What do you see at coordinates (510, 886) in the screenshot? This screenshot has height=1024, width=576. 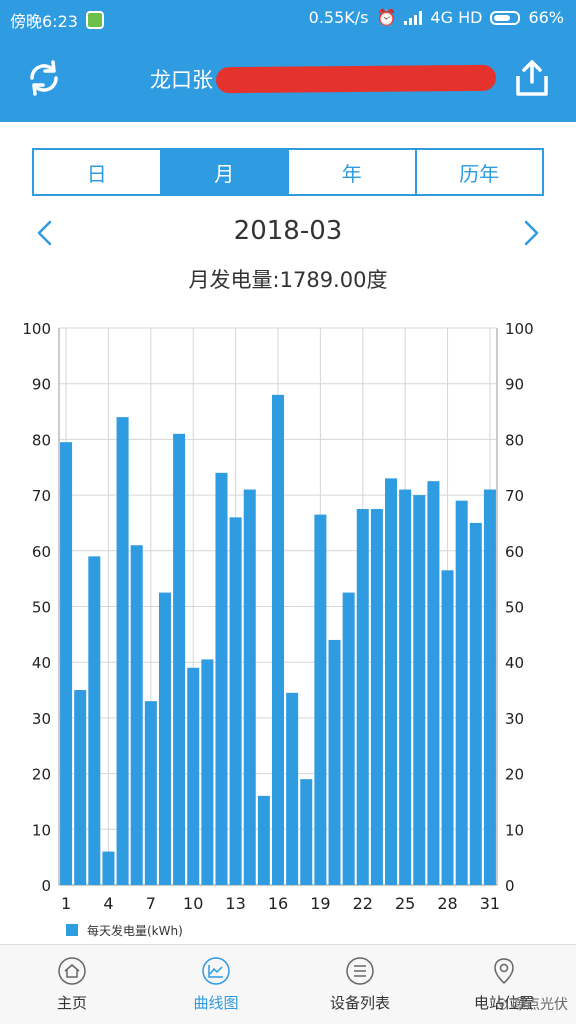 I see `y-tick-label-right: 0` at bounding box center [510, 886].